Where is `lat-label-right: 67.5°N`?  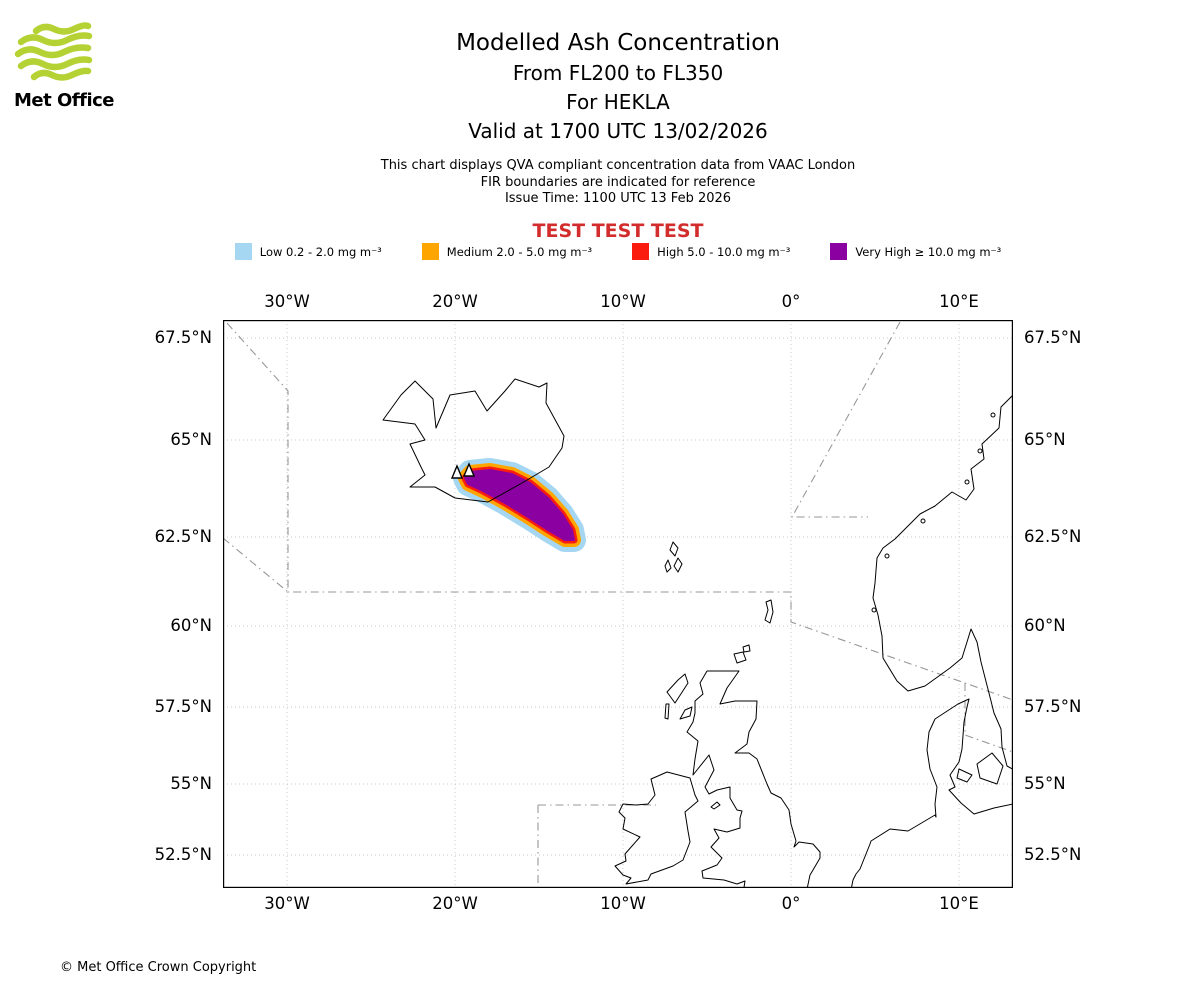 lat-label-right: 67.5°N is located at coordinates (1053, 337).